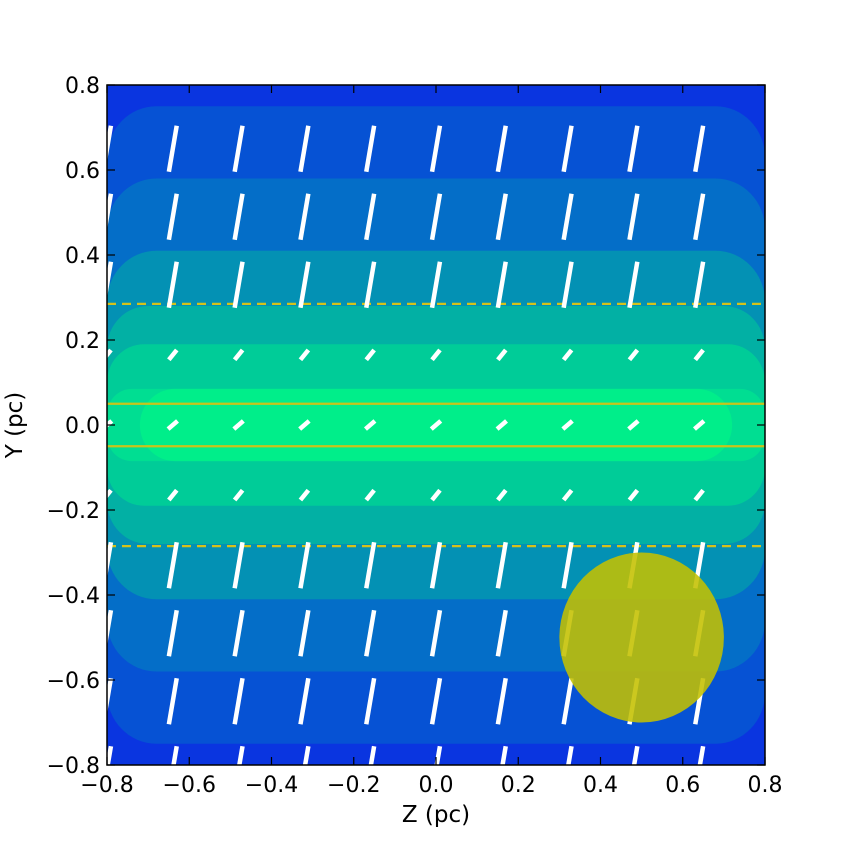  Describe the element at coordinates (600, 785) in the screenshot. I see `x-tick-label: 0.4` at that location.